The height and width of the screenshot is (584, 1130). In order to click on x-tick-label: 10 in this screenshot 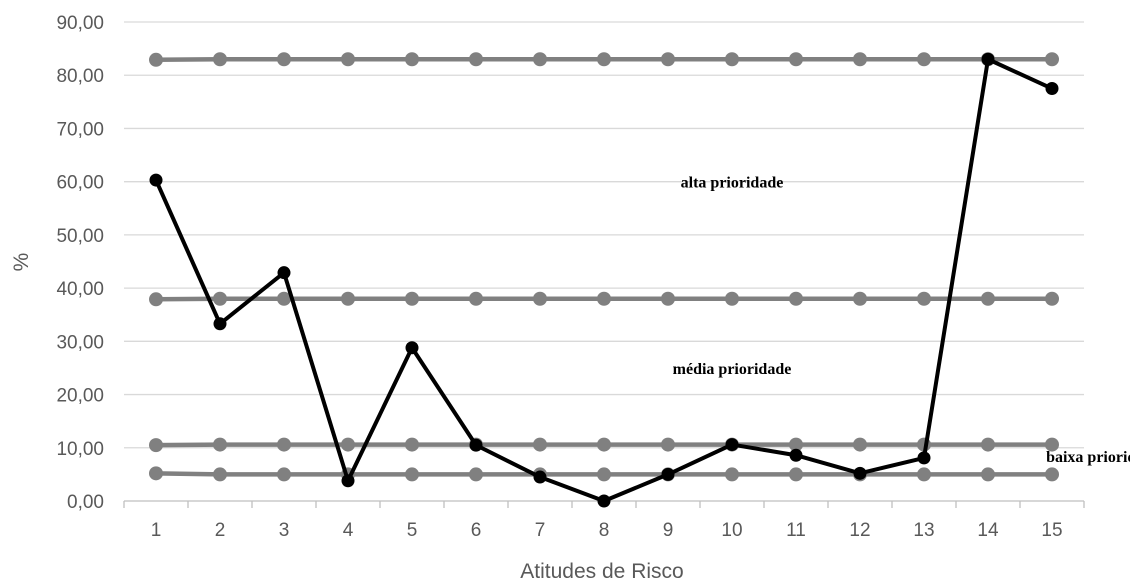, I will do `click(731, 530)`.